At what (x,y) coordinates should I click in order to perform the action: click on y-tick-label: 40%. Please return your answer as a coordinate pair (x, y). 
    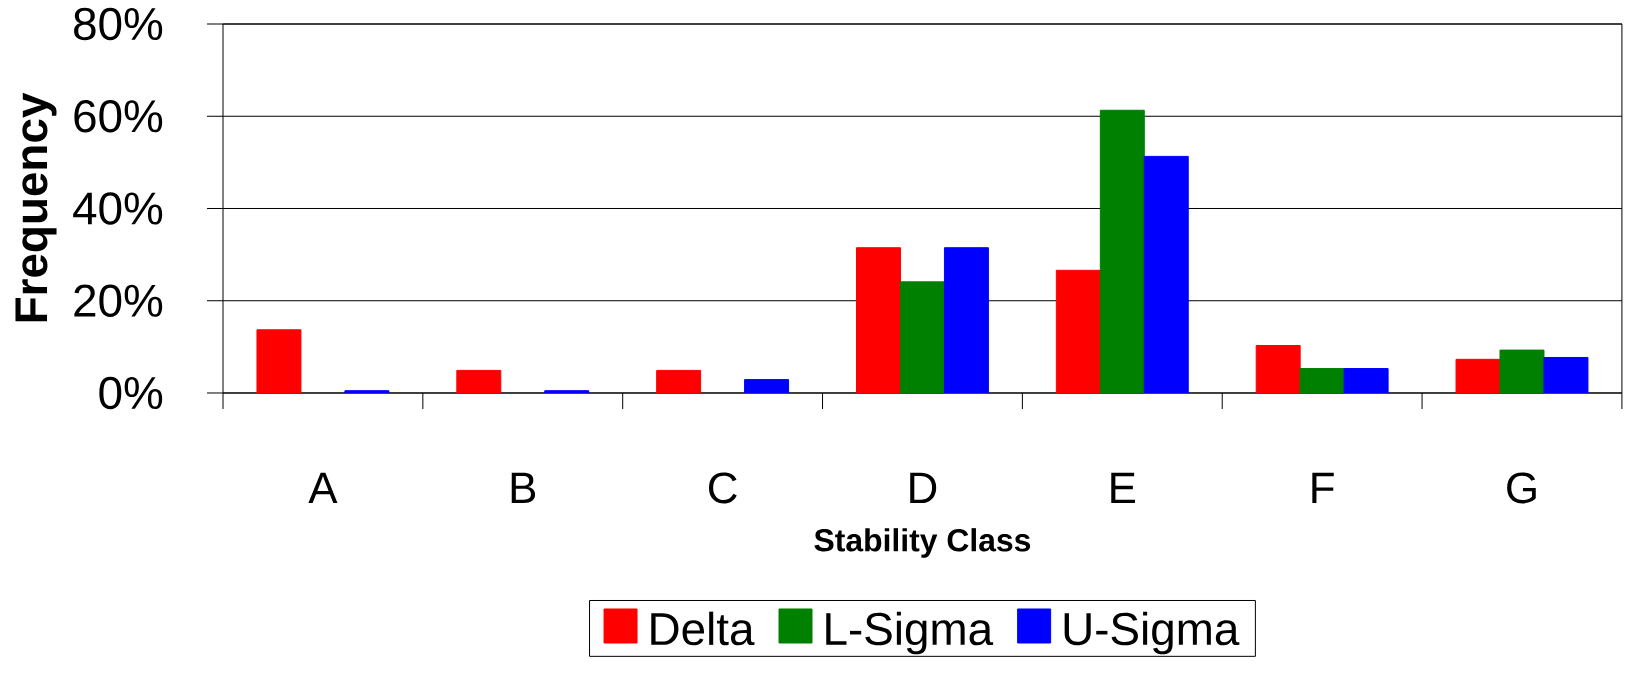
    Looking at the image, I should click on (118, 208).